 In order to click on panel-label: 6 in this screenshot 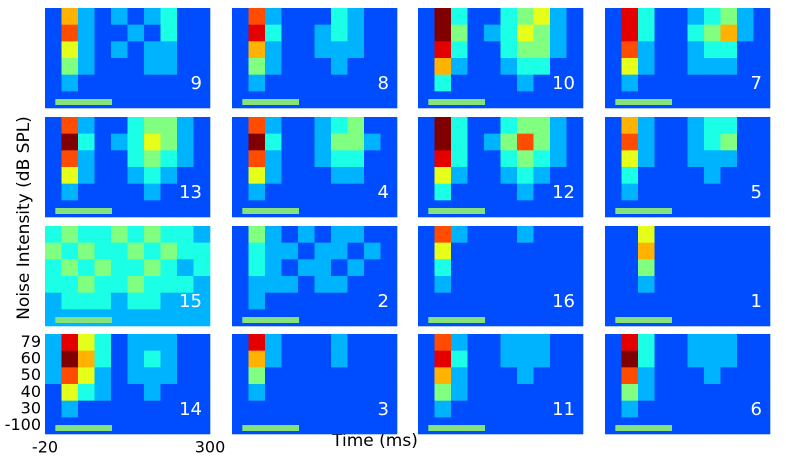, I will do `click(756, 409)`.